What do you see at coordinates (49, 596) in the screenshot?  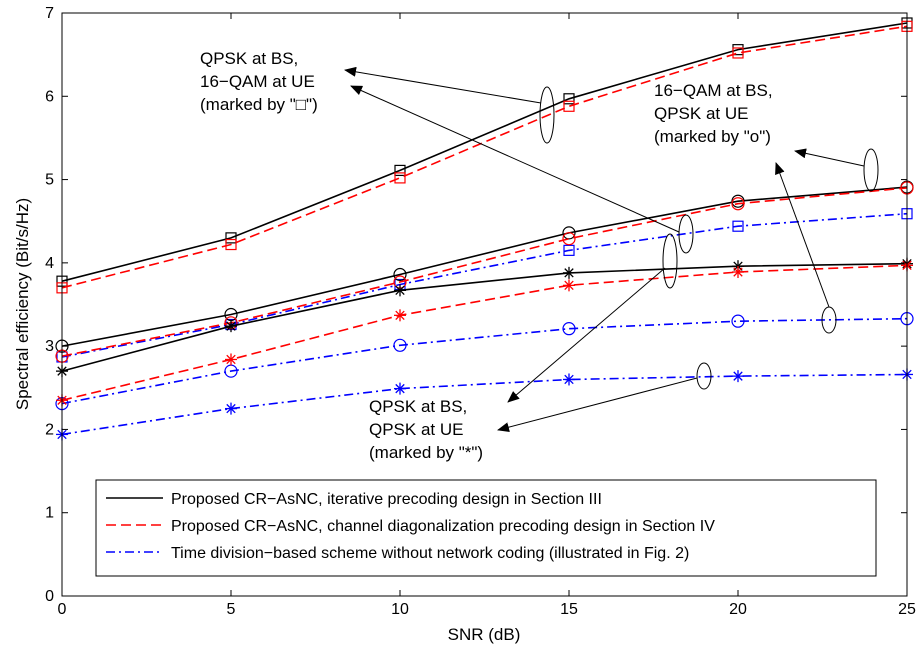 I see `y-tick-label: 0` at bounding box center [49, 596].